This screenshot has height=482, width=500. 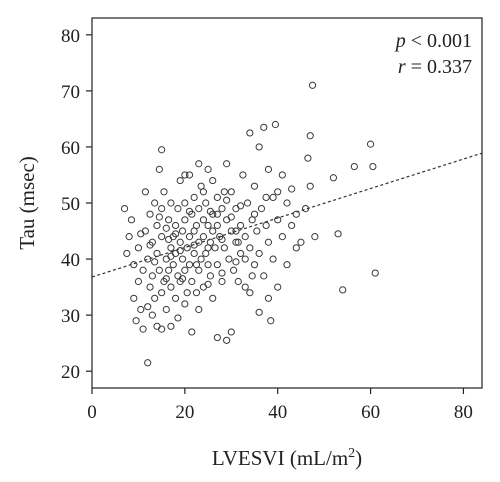 What do you see at coordinates (70, 316) in the screenshot?
I see `y-tick-label: 30` at bounding box center [70, 316].